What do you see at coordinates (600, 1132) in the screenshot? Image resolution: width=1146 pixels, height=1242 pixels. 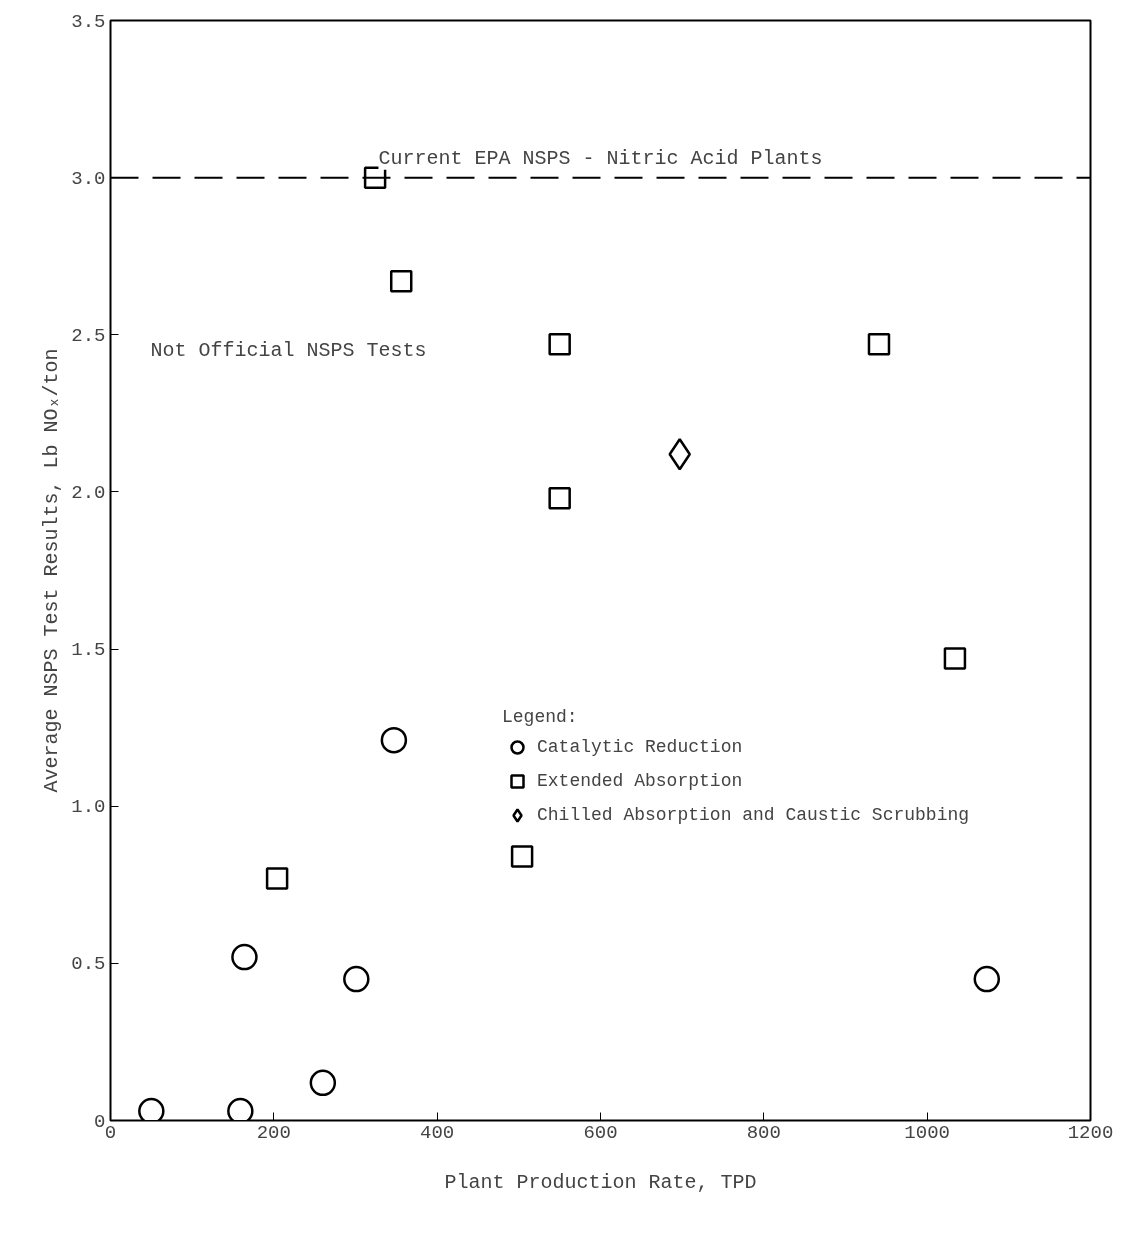 I see `x-tick-label: 600` at bounding box center [600, 1132].